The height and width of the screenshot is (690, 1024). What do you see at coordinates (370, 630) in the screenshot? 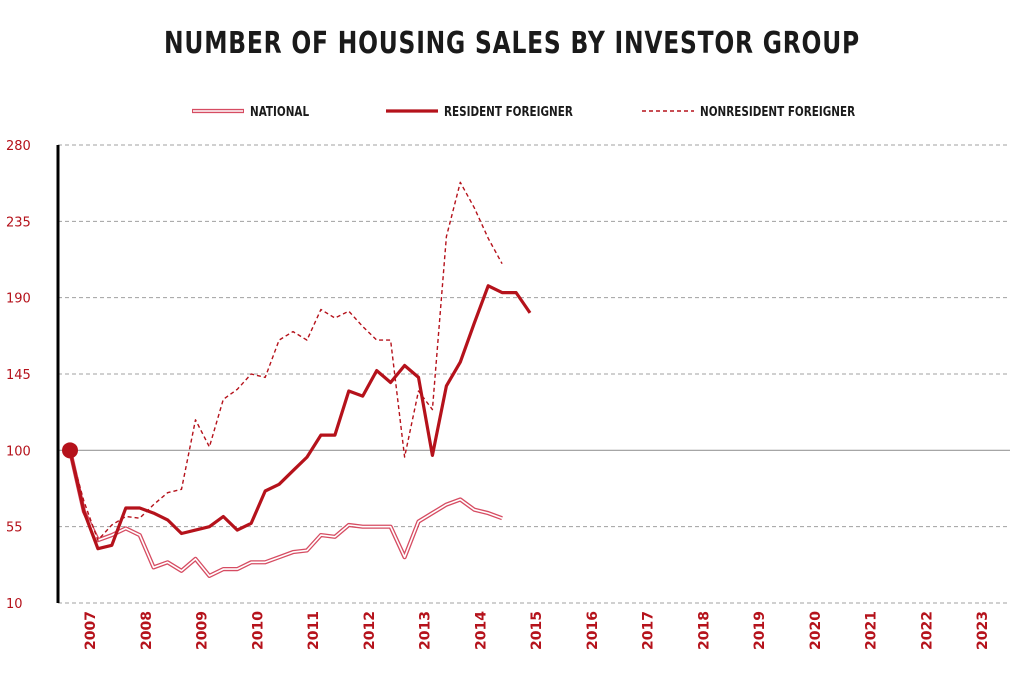
I see `x-tick-label: 2012` at bounding box center [370, 630].